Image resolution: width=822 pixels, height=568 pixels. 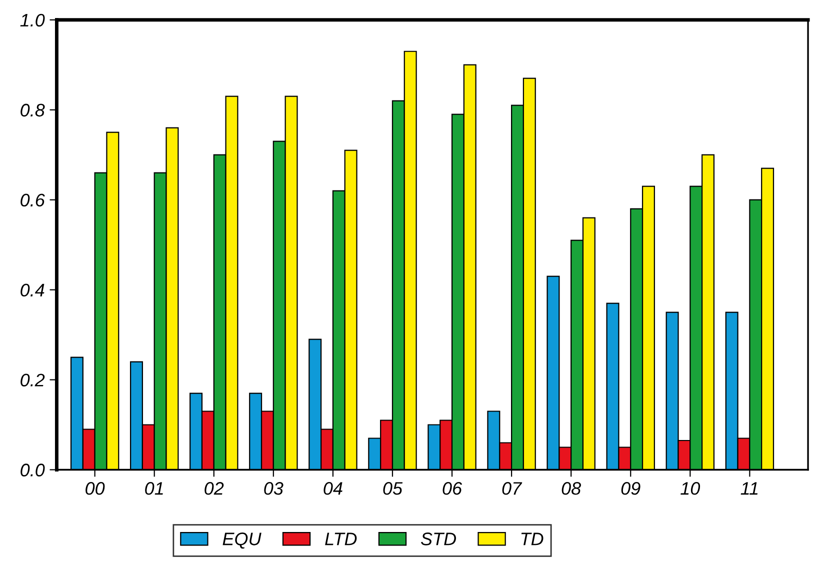 I want to click on x-tick-label: 09, so click(x=630, y=488).